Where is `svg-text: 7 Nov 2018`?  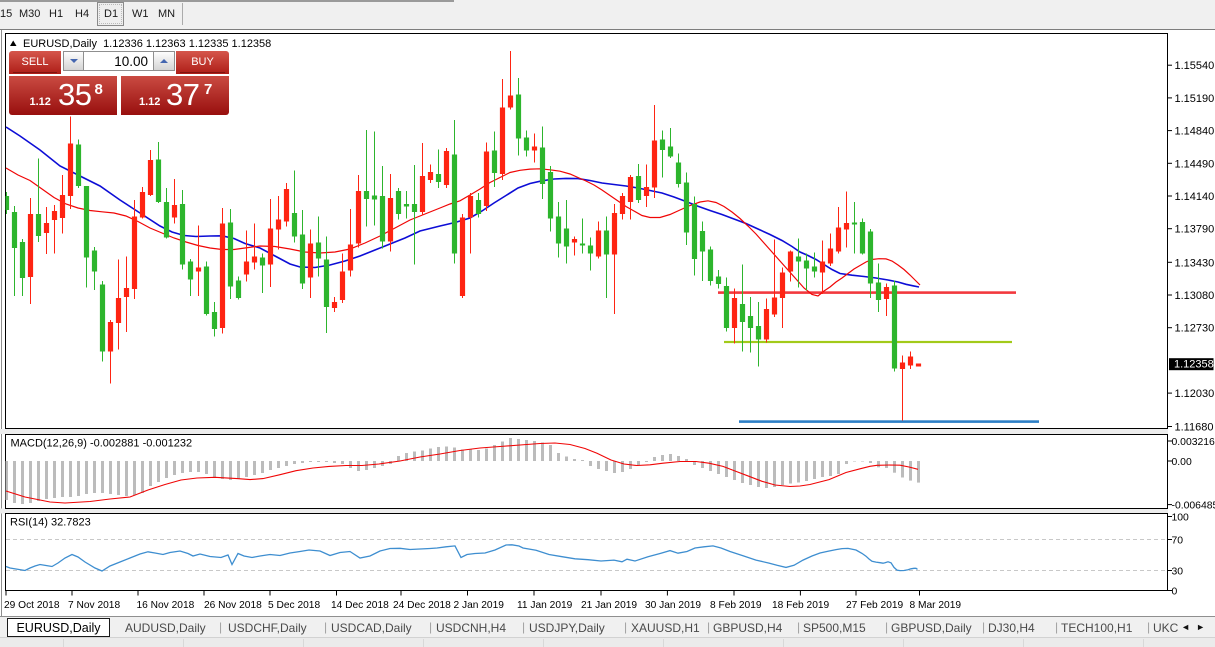
svg-text: 7 Nov 2018 is located at coordinates (94, 605).